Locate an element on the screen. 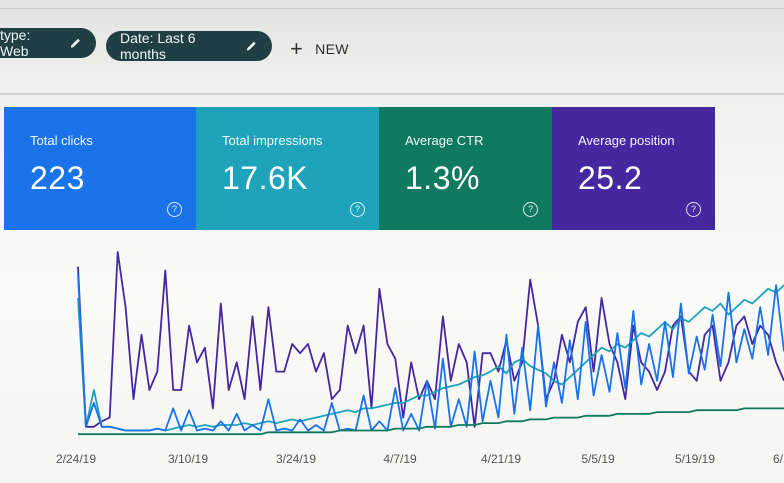 The height and width of the screenshot is (483, 784). filter-chip-type-label: type: Web is located at coordinates (15, 43).